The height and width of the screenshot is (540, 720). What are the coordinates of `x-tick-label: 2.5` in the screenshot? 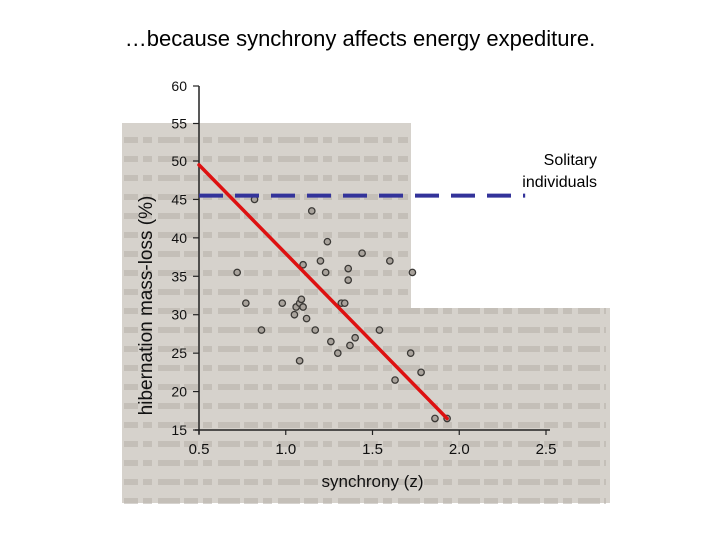 It's located at (546, 449).